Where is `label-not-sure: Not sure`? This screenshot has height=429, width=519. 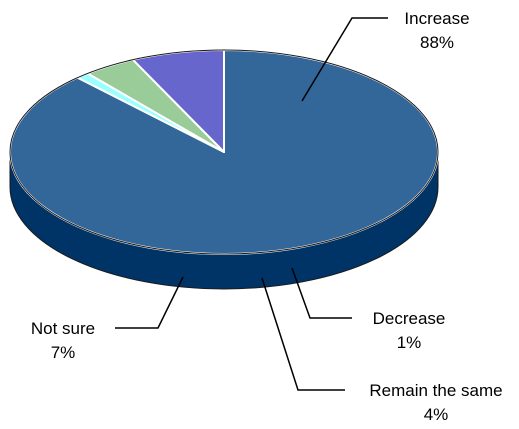 label-not-sure: Not sure is located at coordinates (63, 328).